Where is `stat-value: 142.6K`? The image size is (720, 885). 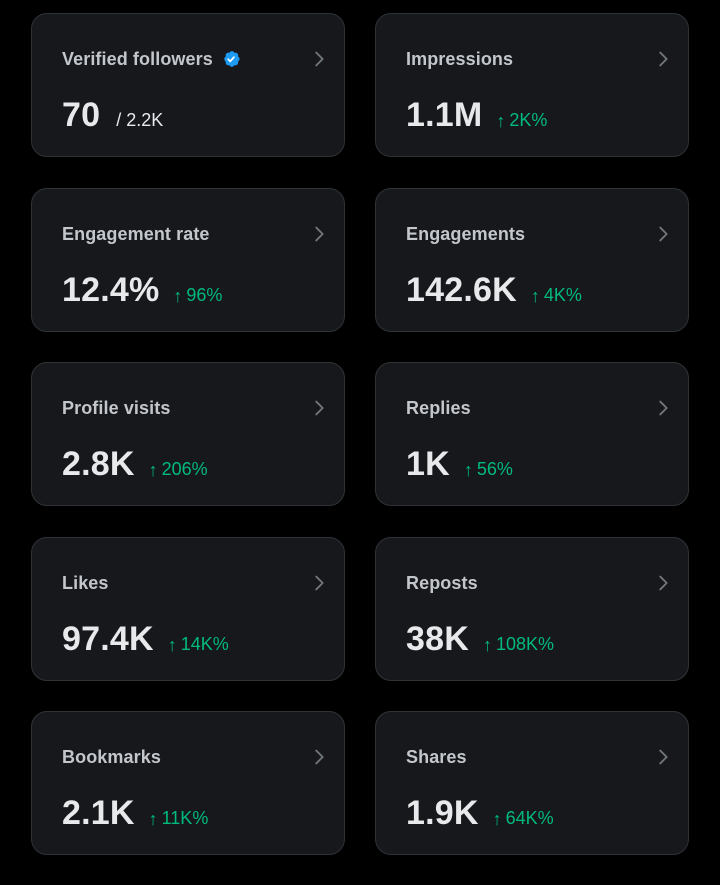
stat-value: 142.6K is located at coordinates (461, 289).